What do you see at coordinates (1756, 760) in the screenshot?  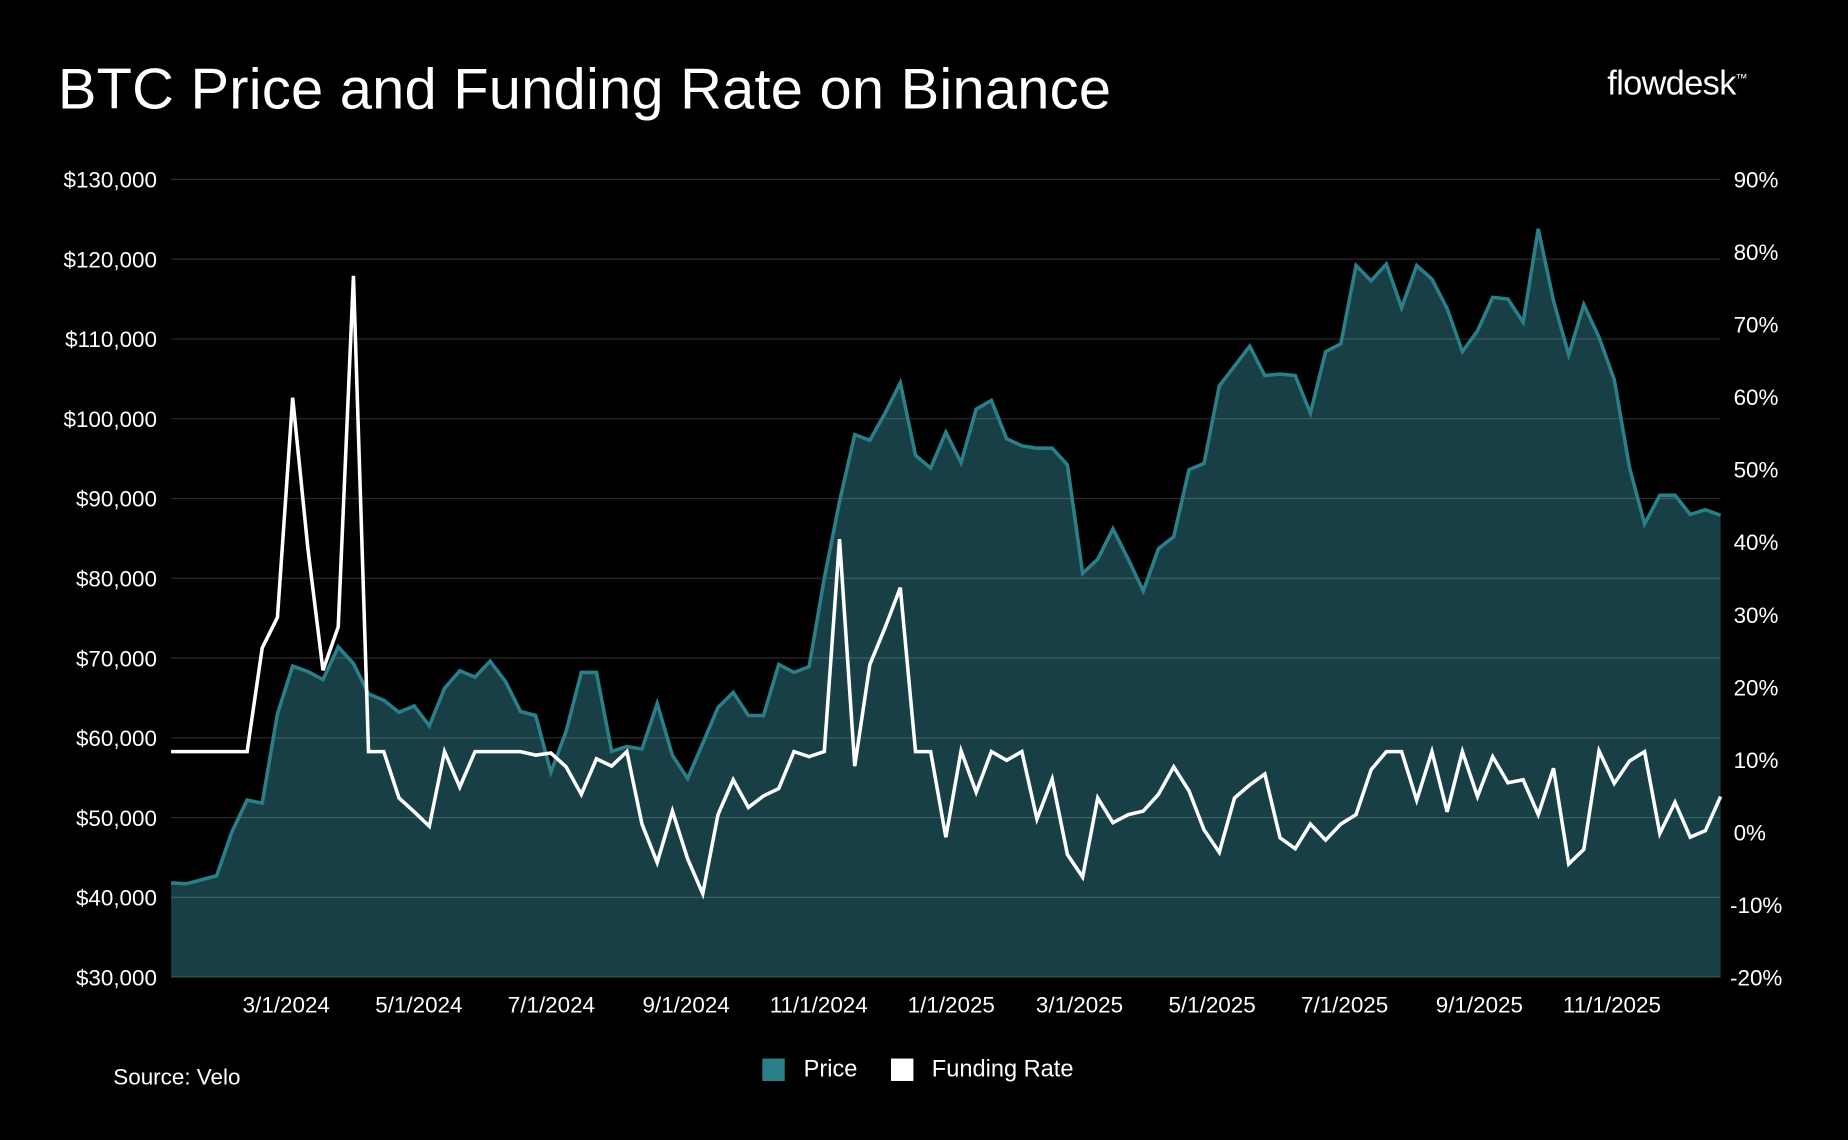 I see `y-right-tick-label: 10%` at bounding box center [1756, 760].